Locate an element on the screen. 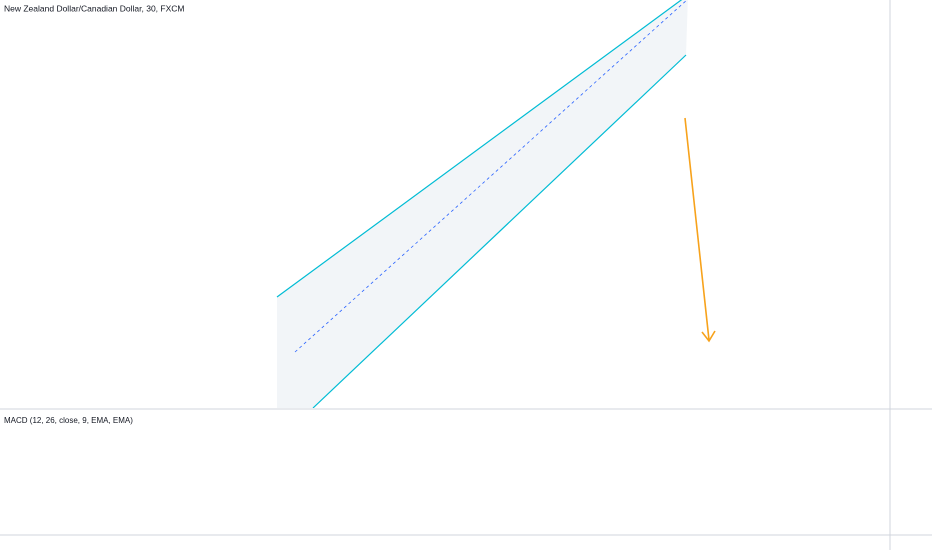  arrow-shaft is located at coordinates (697, 229).